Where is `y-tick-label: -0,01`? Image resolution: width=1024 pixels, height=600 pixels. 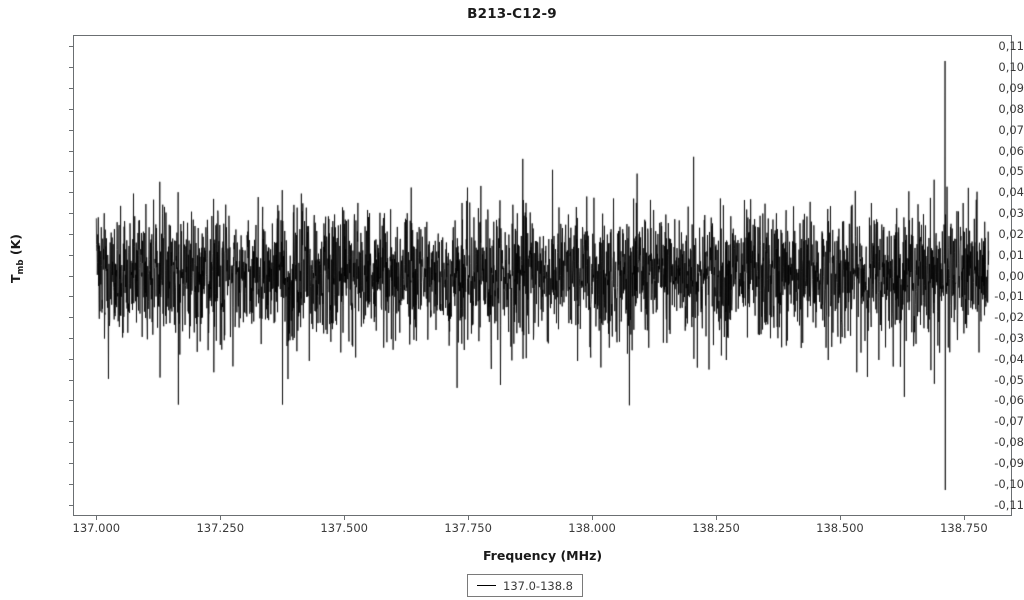 y-tick-label: -0,01 is located at coordinates (1009, 296).